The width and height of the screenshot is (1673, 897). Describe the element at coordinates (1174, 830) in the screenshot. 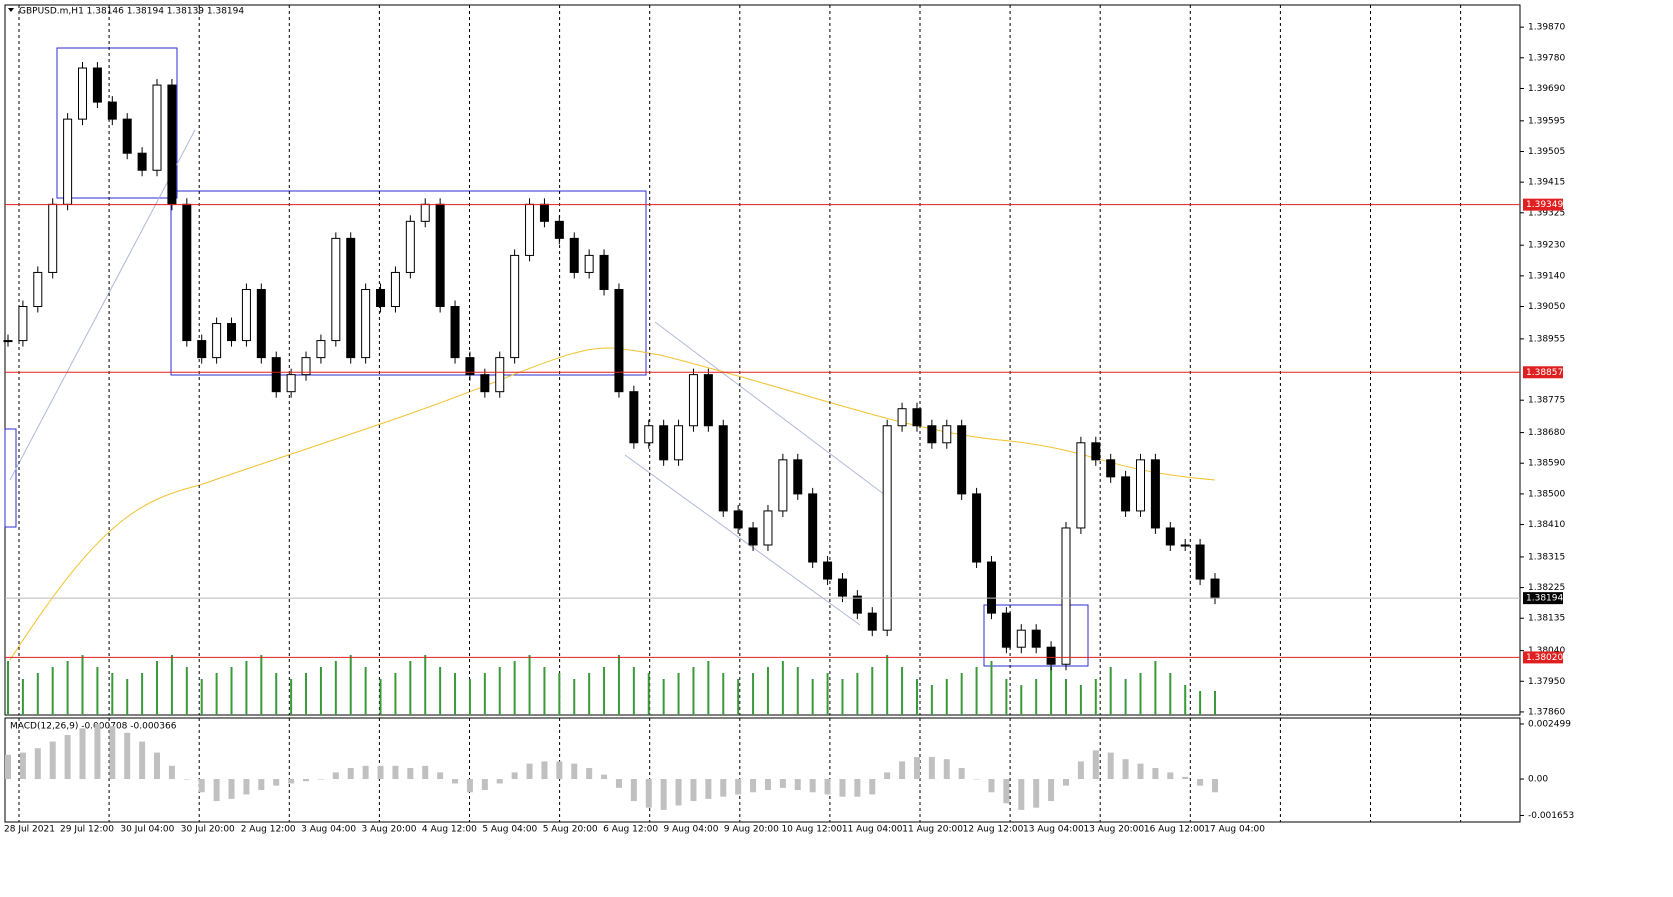

I see `x-tick-label: 16 Aug 12:00` at that location.